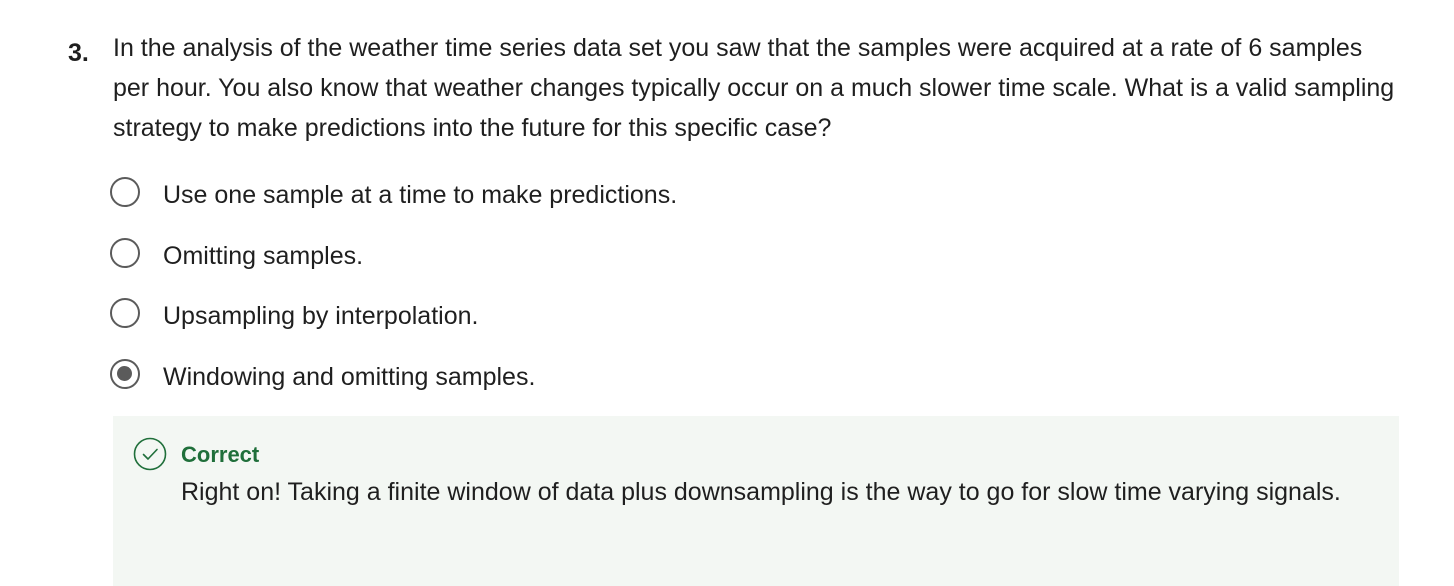  What do you see at coordinates (321, 316) in the screenshot?
I see `answer-option-label: Upsampling by interpolation.` at bounding box center [321, 316].